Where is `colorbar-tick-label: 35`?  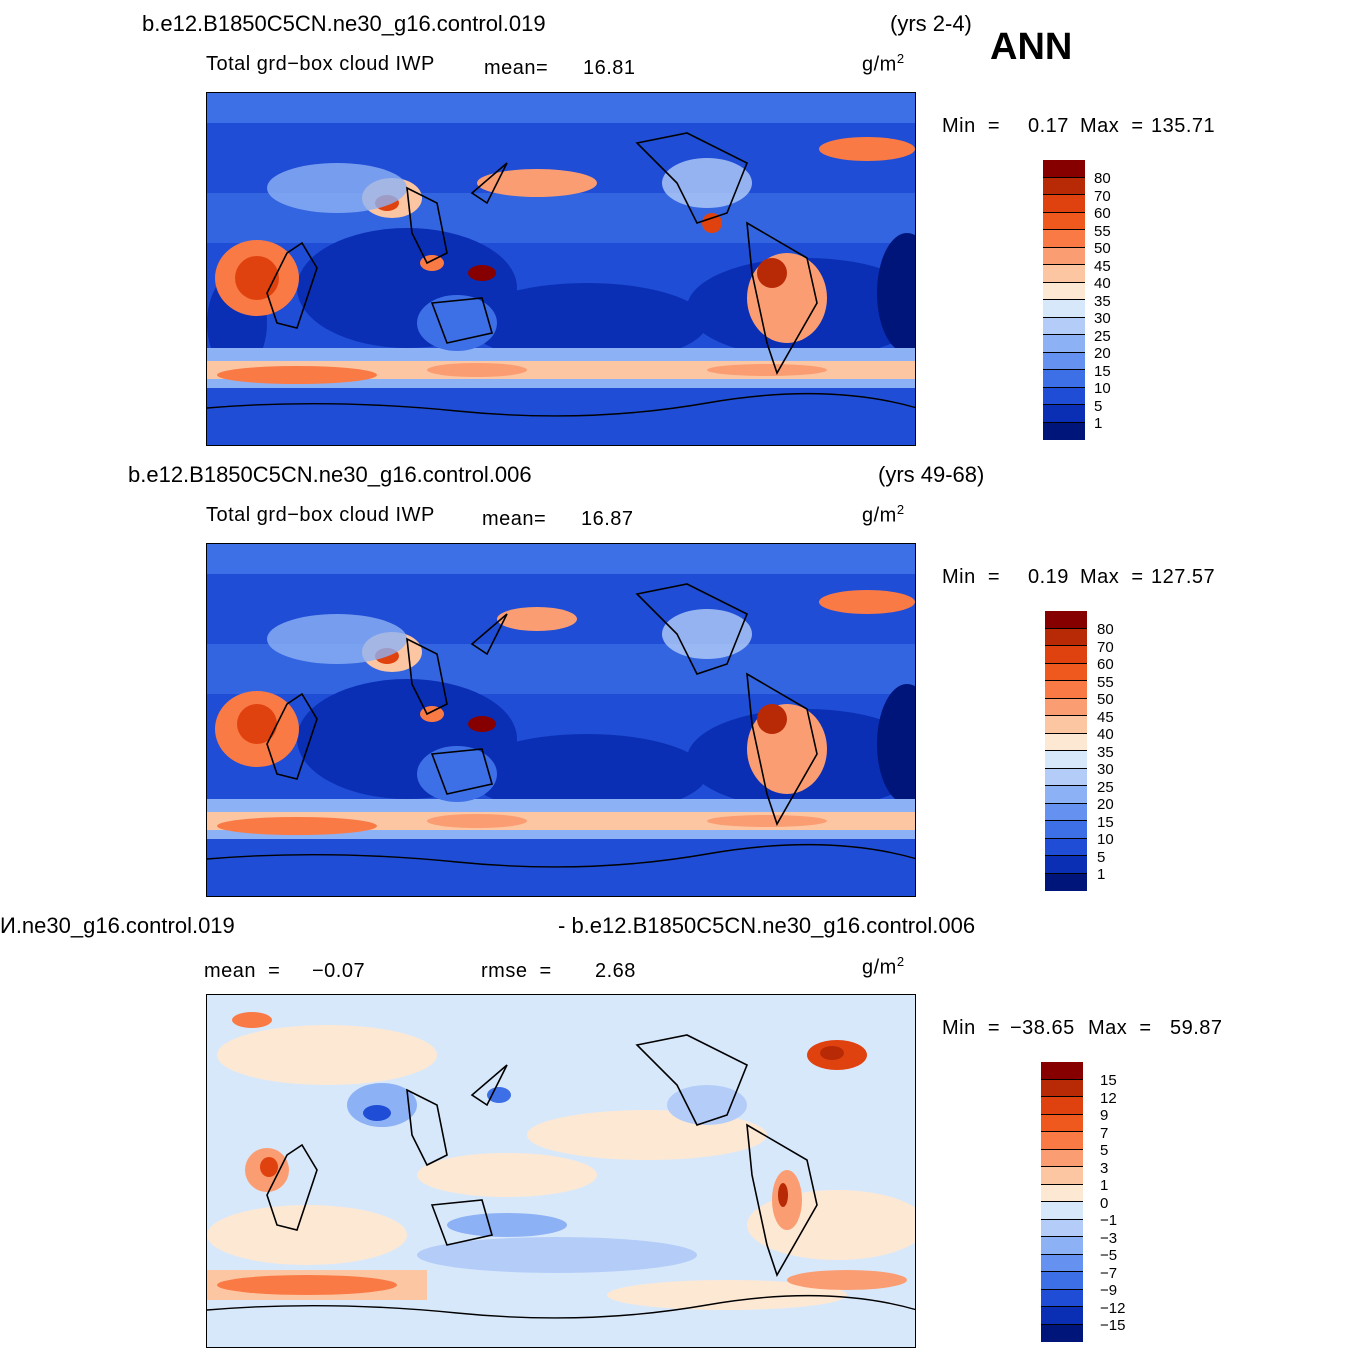 colorbar-tick-label: 35 is located at coordinates (1105, 752).